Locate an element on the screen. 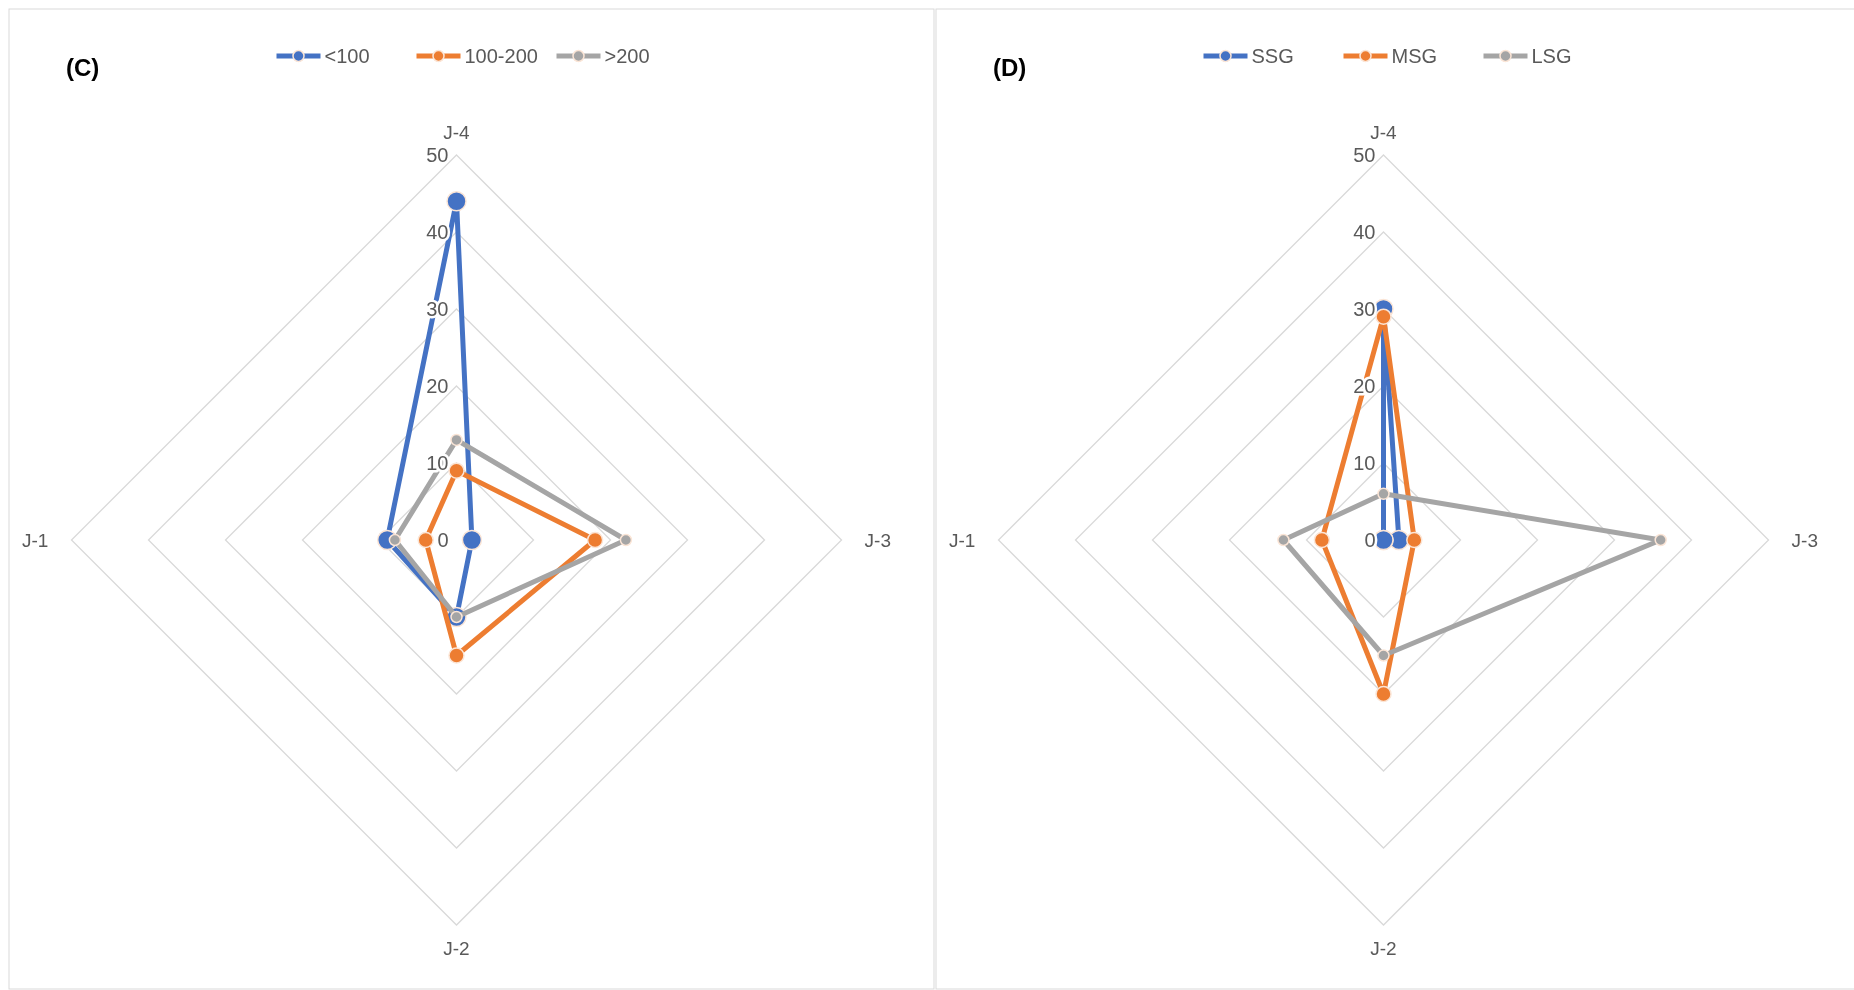 This screenshot has height=990, width=1854. legend-label: 100-200 is located at coordinates (501, 56).